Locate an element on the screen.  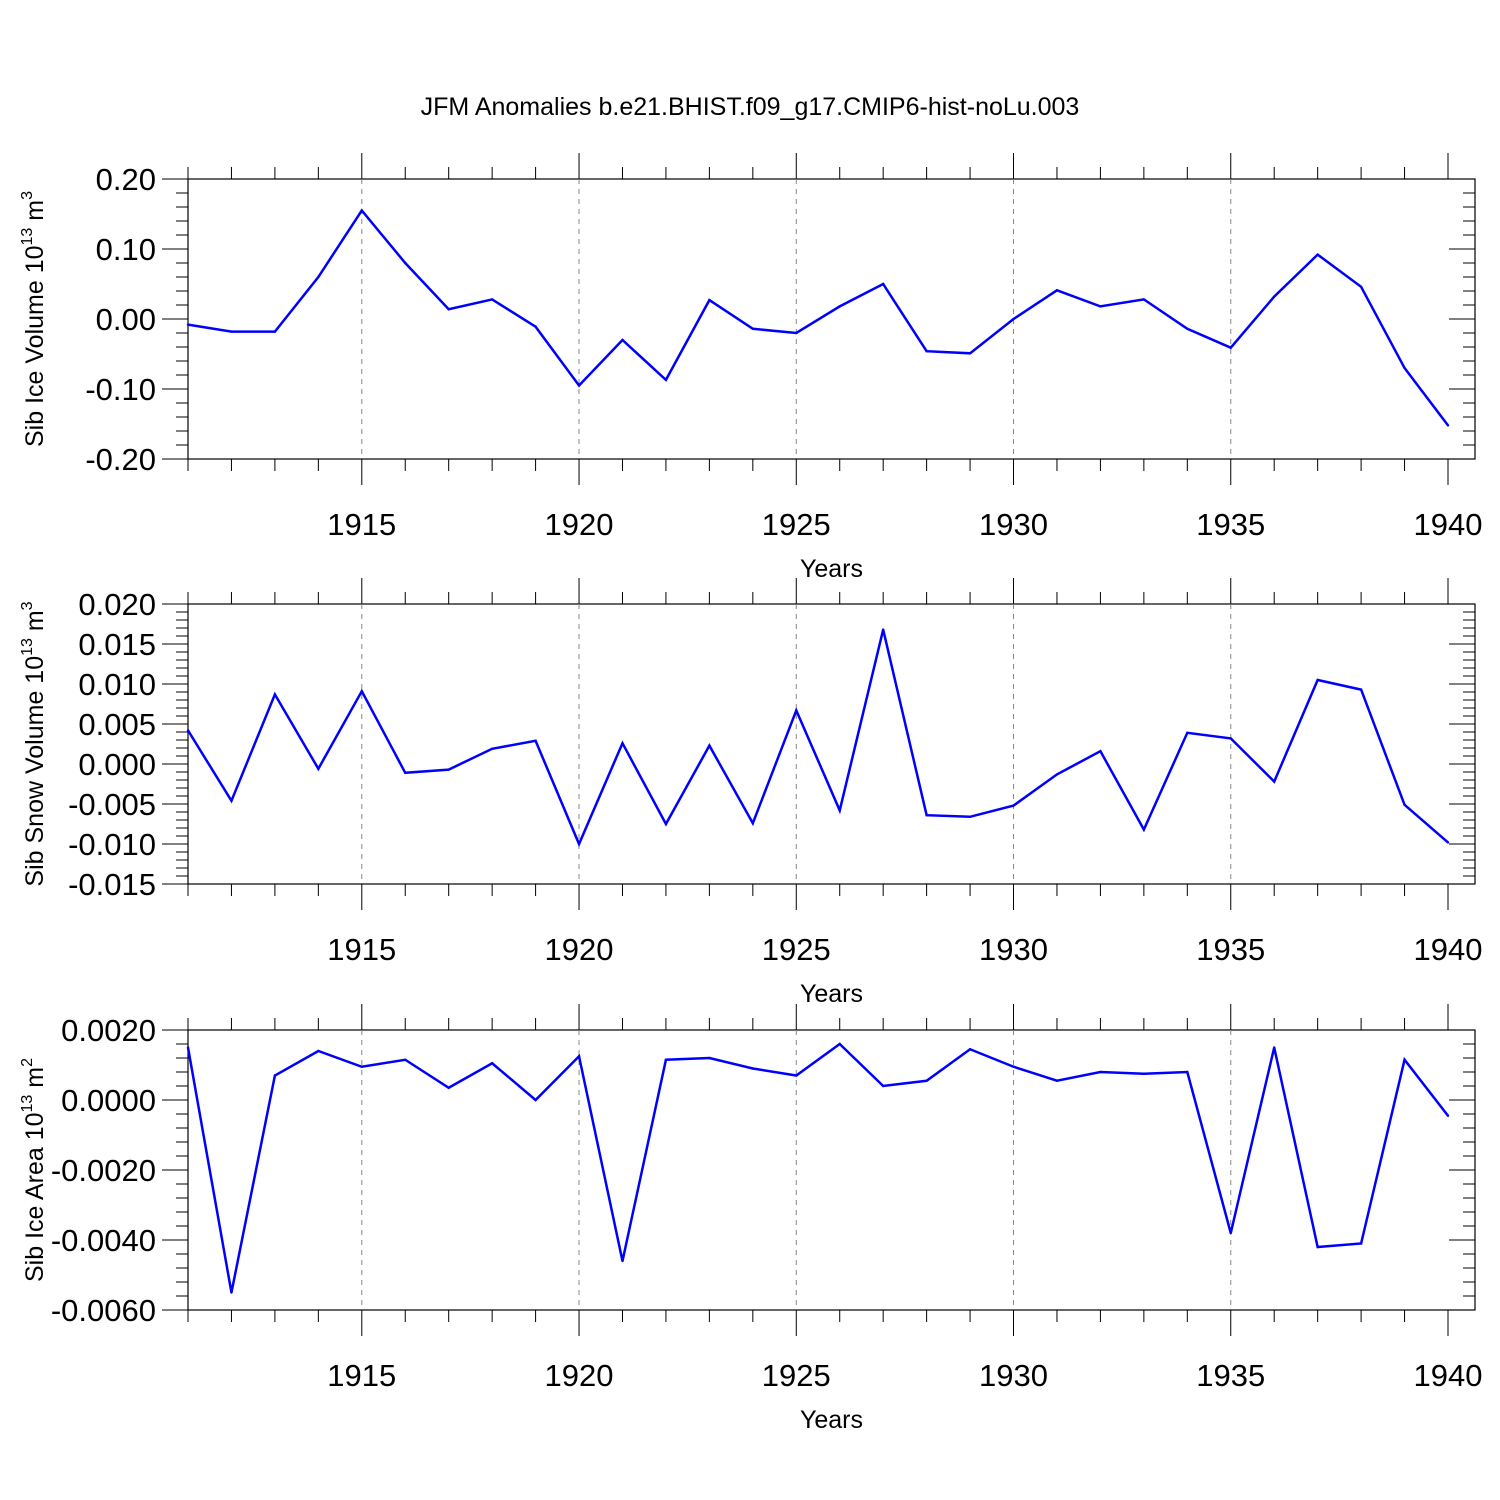
y-tick-label: 0.0020 is located at coordinates (108, 1030).